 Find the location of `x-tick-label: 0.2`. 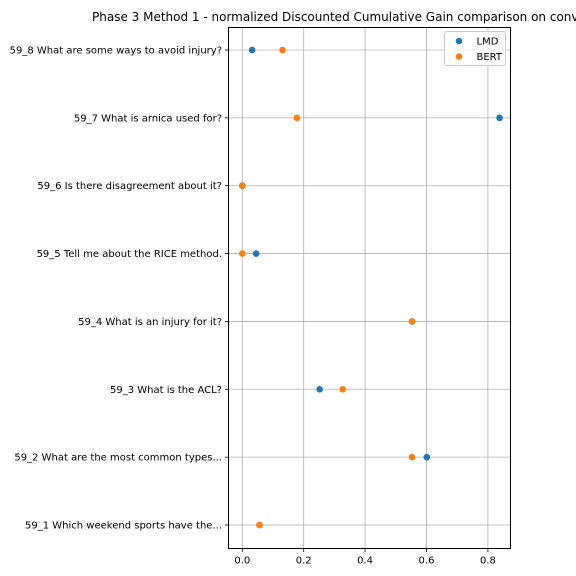

x-tick-label: 0.2 is located at coordinates (304, 561).